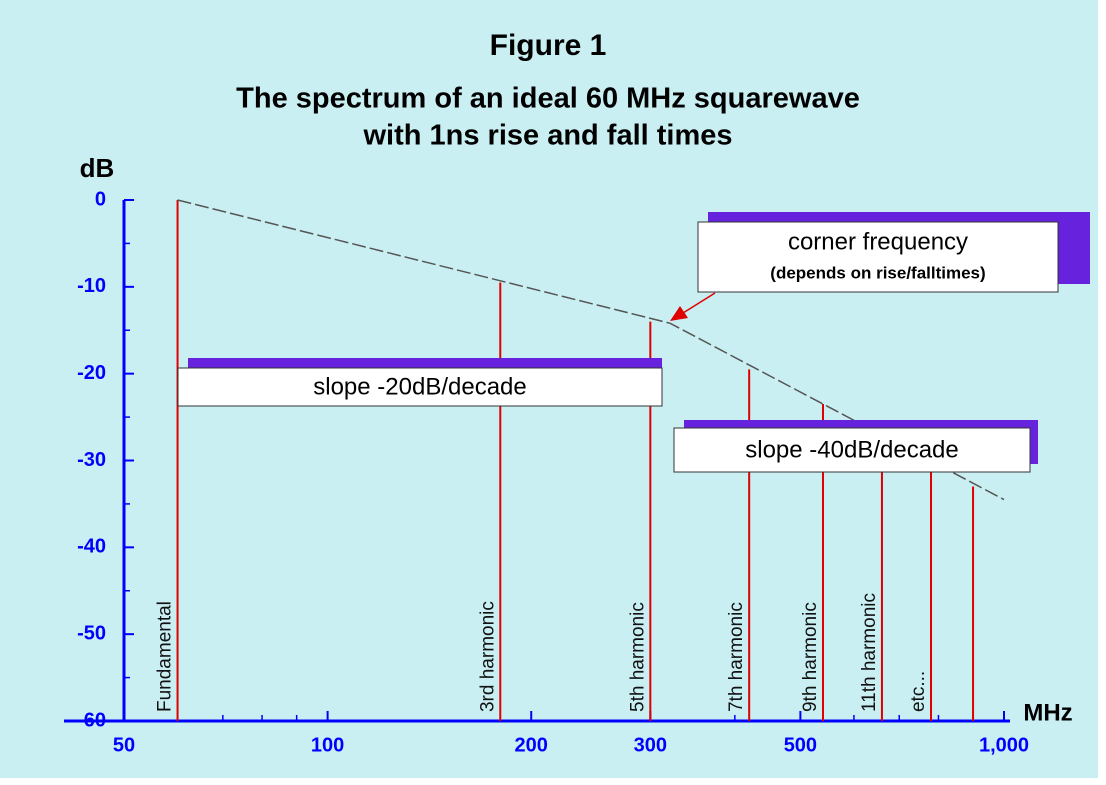 The image size is (1106, 785). What do you see at coordinates (91, 373) in the screenshot?
I see `y-tick-label: -20` at bounding box center [91, 373].